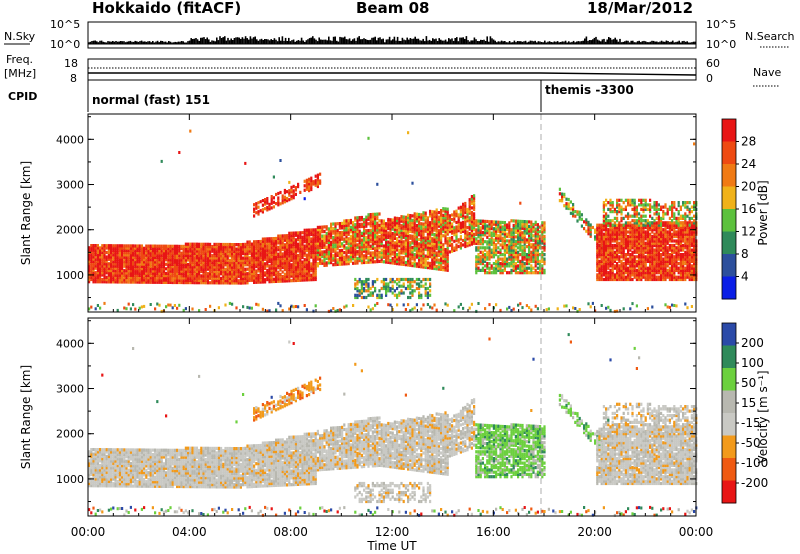 This screenshot has height=554, width=800. Describe the element at coordinates (748, 383) in the screenshot. I see `colorbar-tick-label: 50` at that location.